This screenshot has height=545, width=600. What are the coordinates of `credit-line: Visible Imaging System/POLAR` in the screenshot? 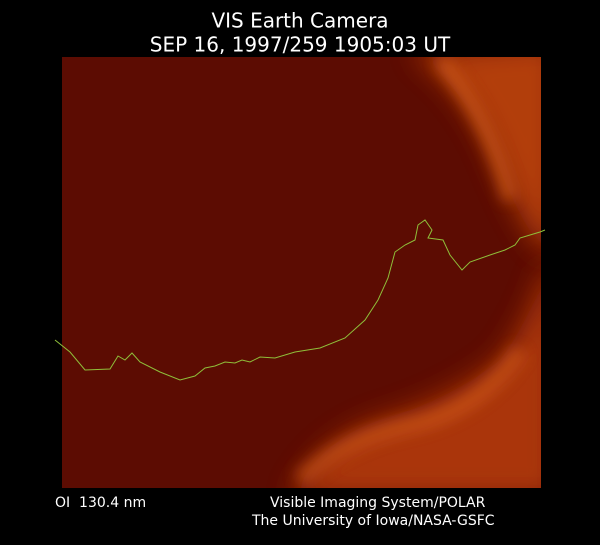 It's located at (378, 503).